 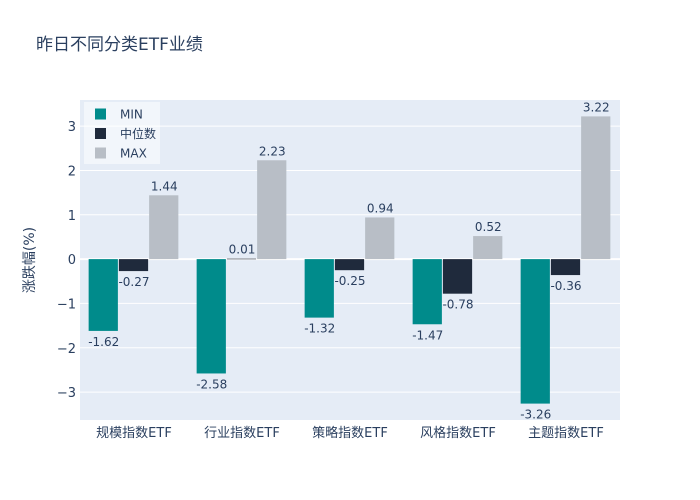 What do you see at coordinates (427, 335) in the screenshot?
I see `bar-value-label: -1.47` at bounding box center [427, 335].